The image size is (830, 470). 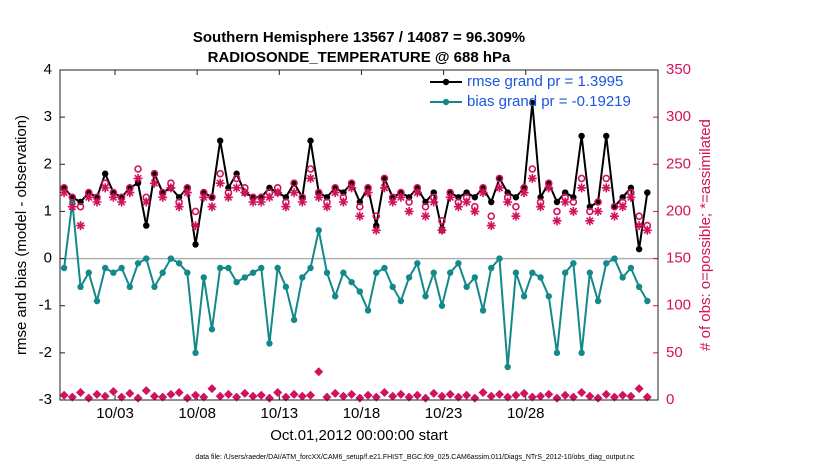 What do you see at coordinates (446, 82) in the screenshot?
I see `legend-marker` at bounding box center [446, 82].